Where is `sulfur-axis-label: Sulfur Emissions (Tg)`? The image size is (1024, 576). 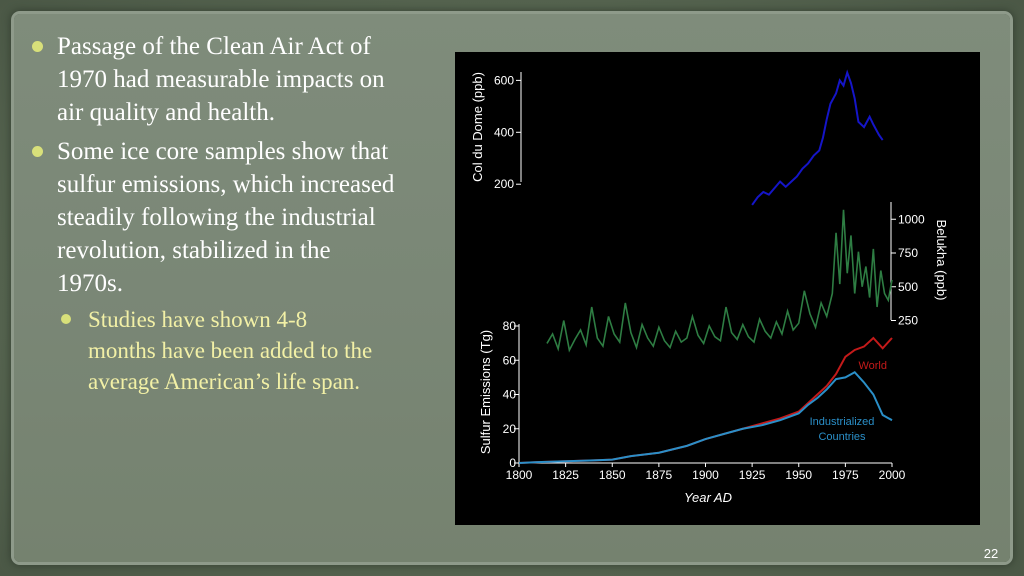 sulfur-axis-label: Sulfur Emissions (Tg) is located at coordinates (485, 392).